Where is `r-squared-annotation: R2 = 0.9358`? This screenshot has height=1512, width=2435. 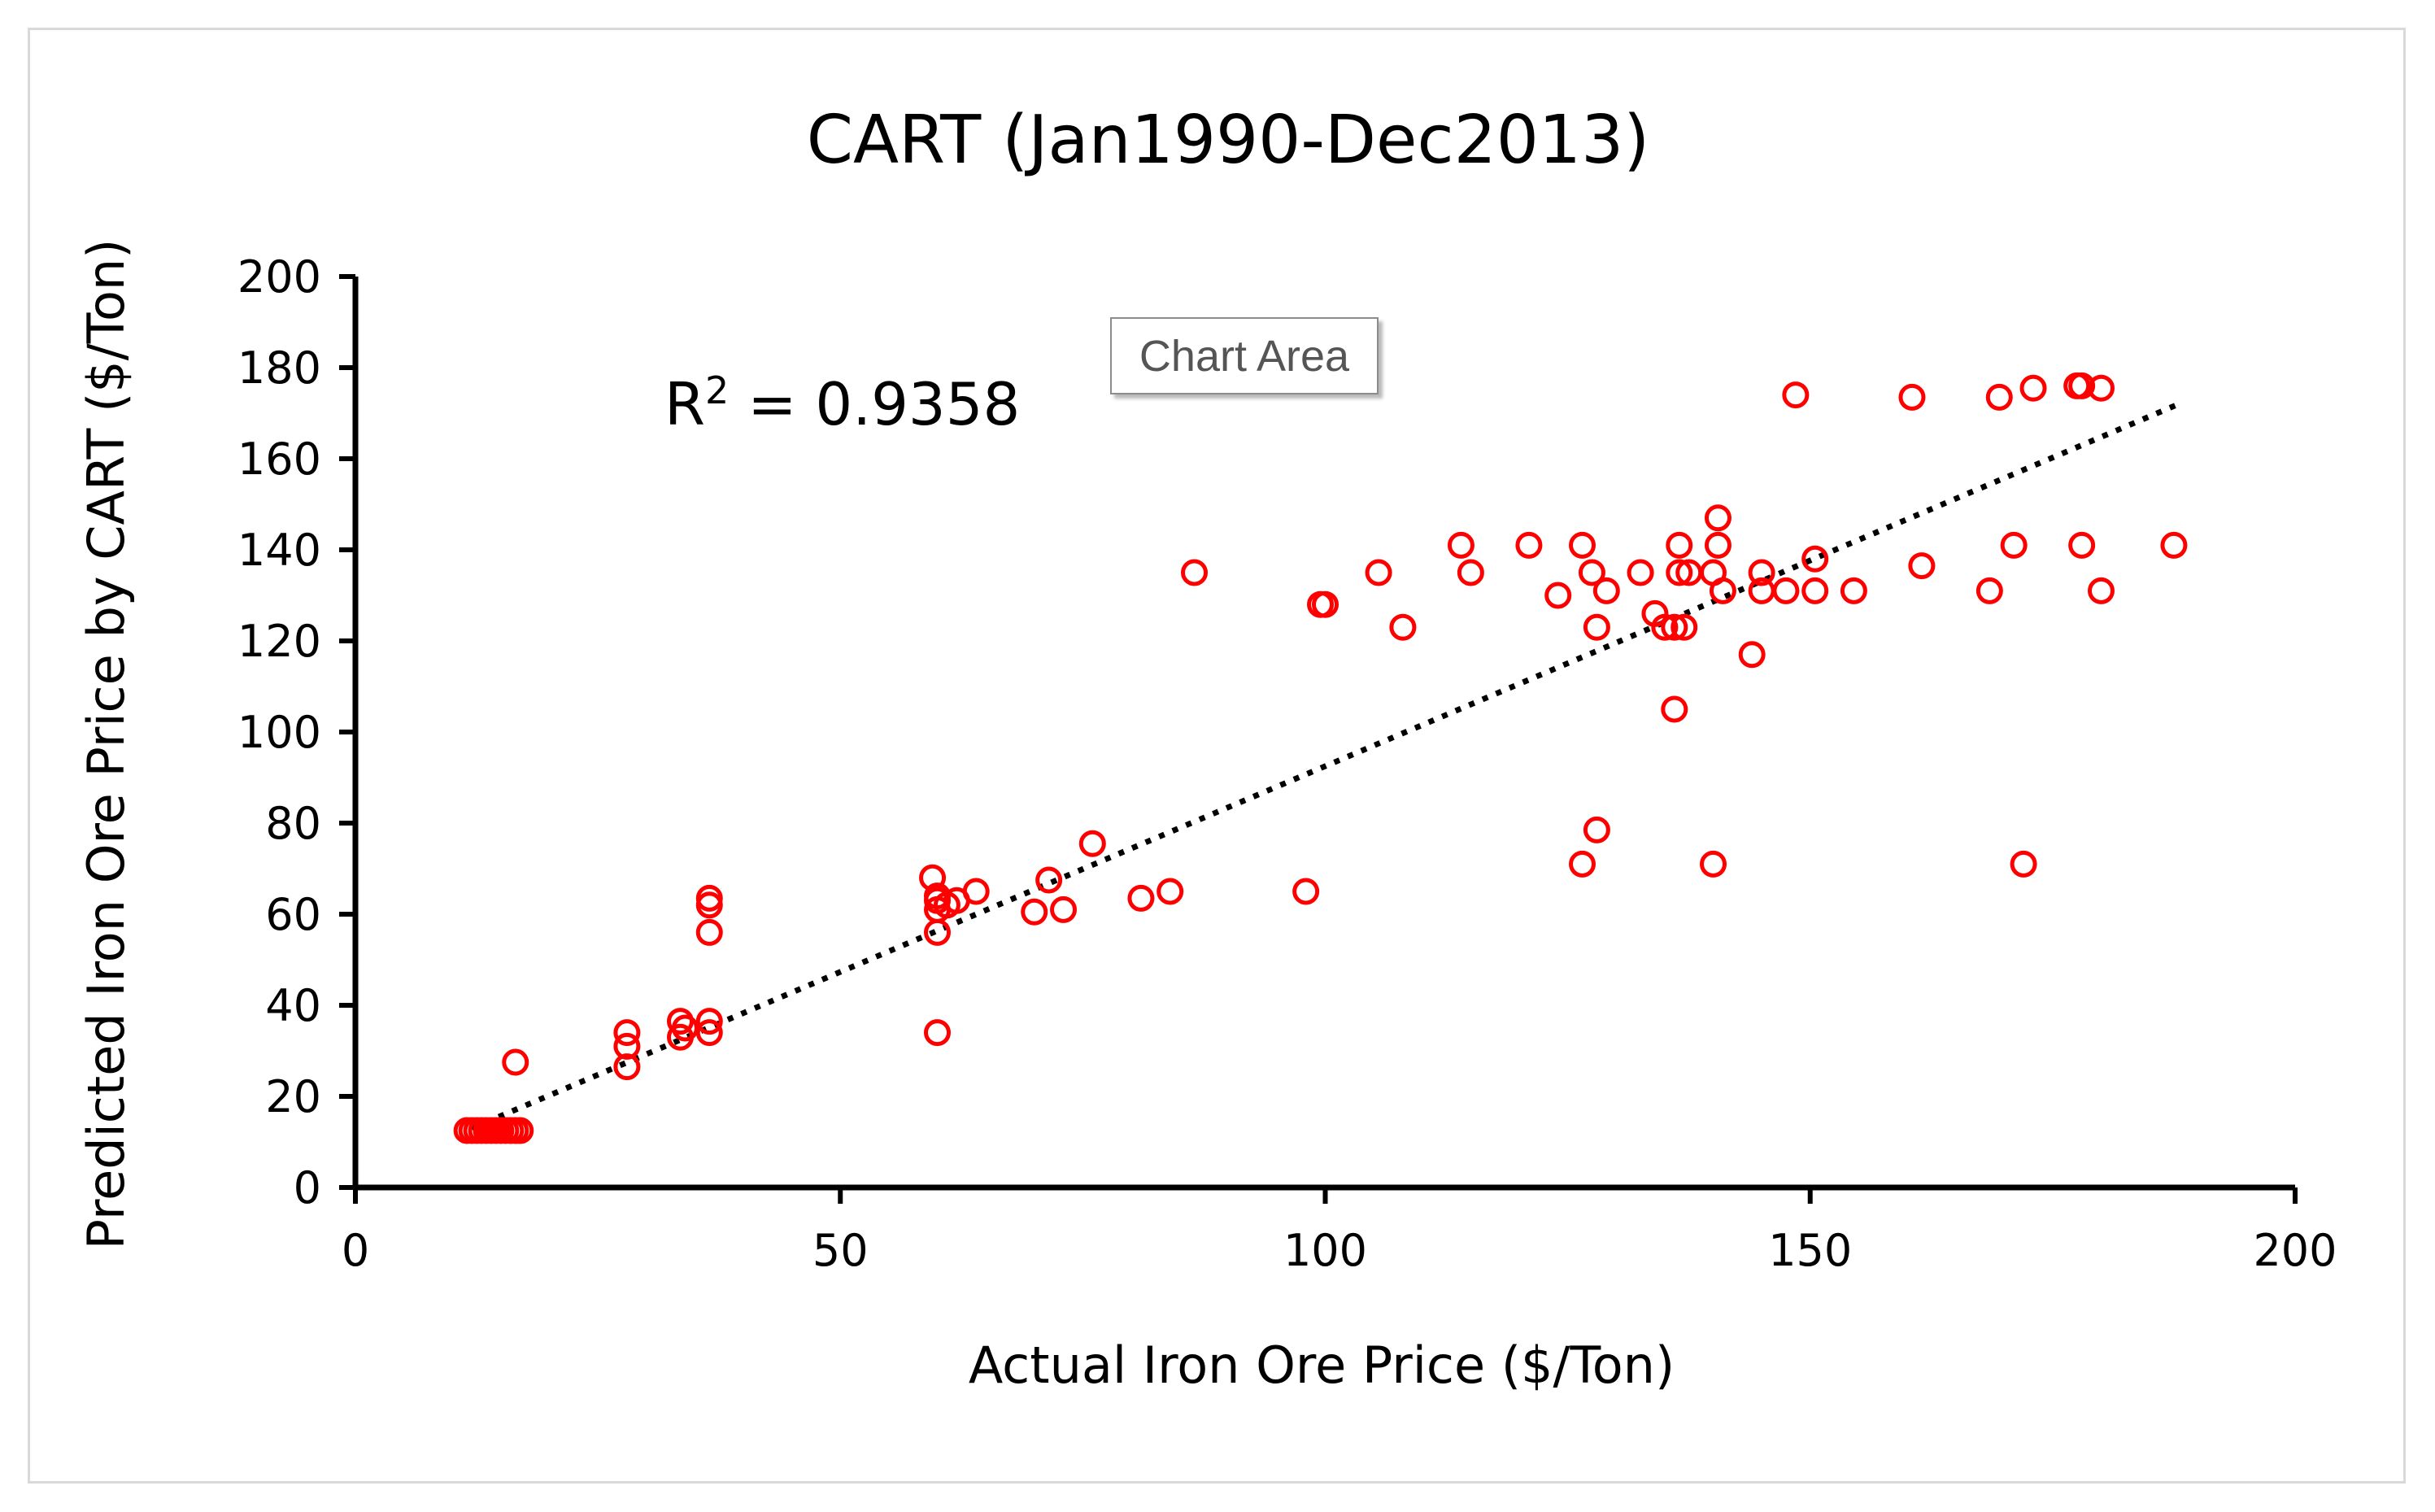 r-squared-annotation: R2 = 0.9358 is located at coordinates (842, 403).